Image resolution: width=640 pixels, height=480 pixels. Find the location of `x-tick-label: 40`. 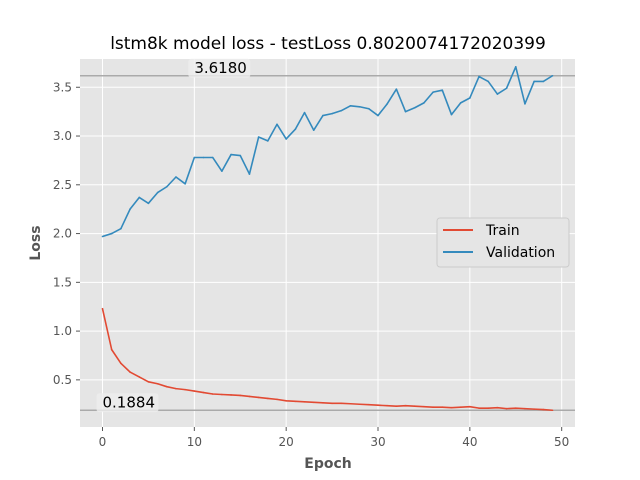

x-tick-label: 40 is located at coordinates (469, 442).